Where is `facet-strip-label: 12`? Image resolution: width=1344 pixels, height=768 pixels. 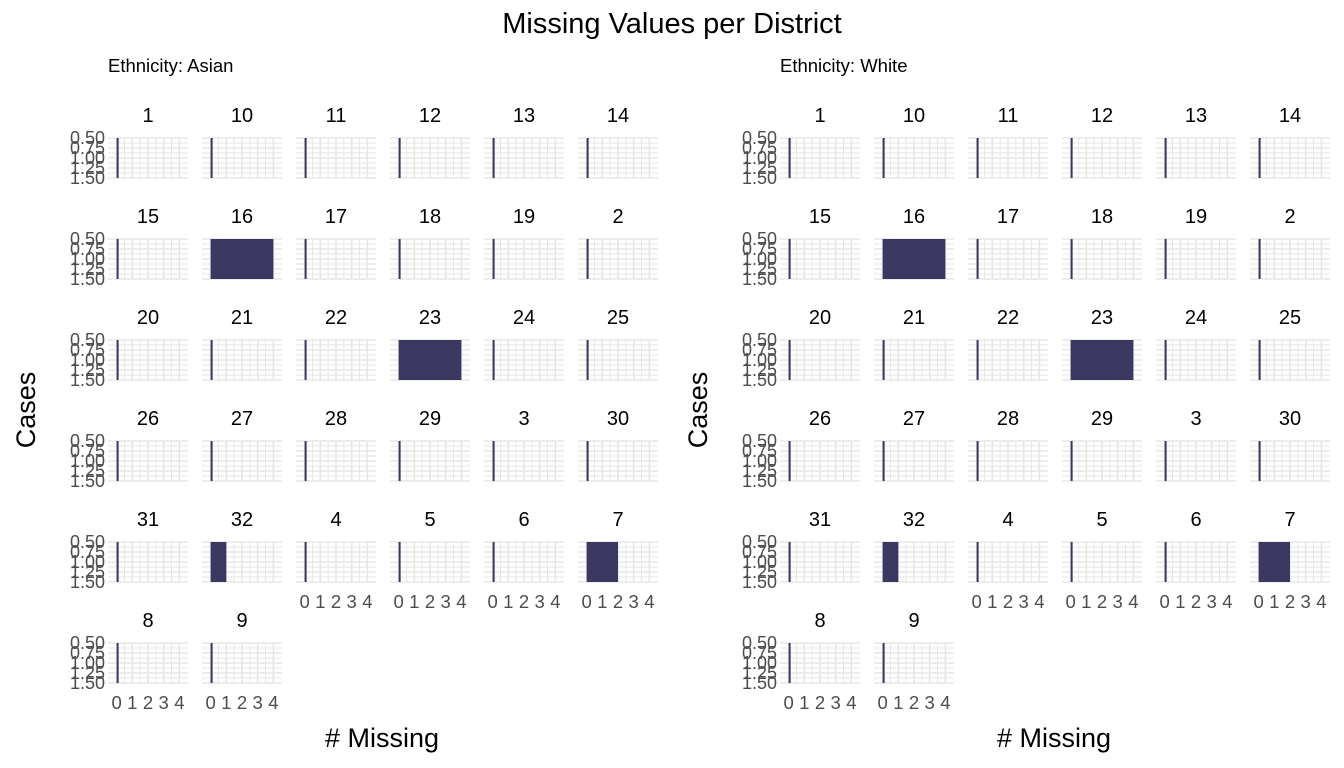 facet-strip-label: 12 is located at coordinates (430, 116).